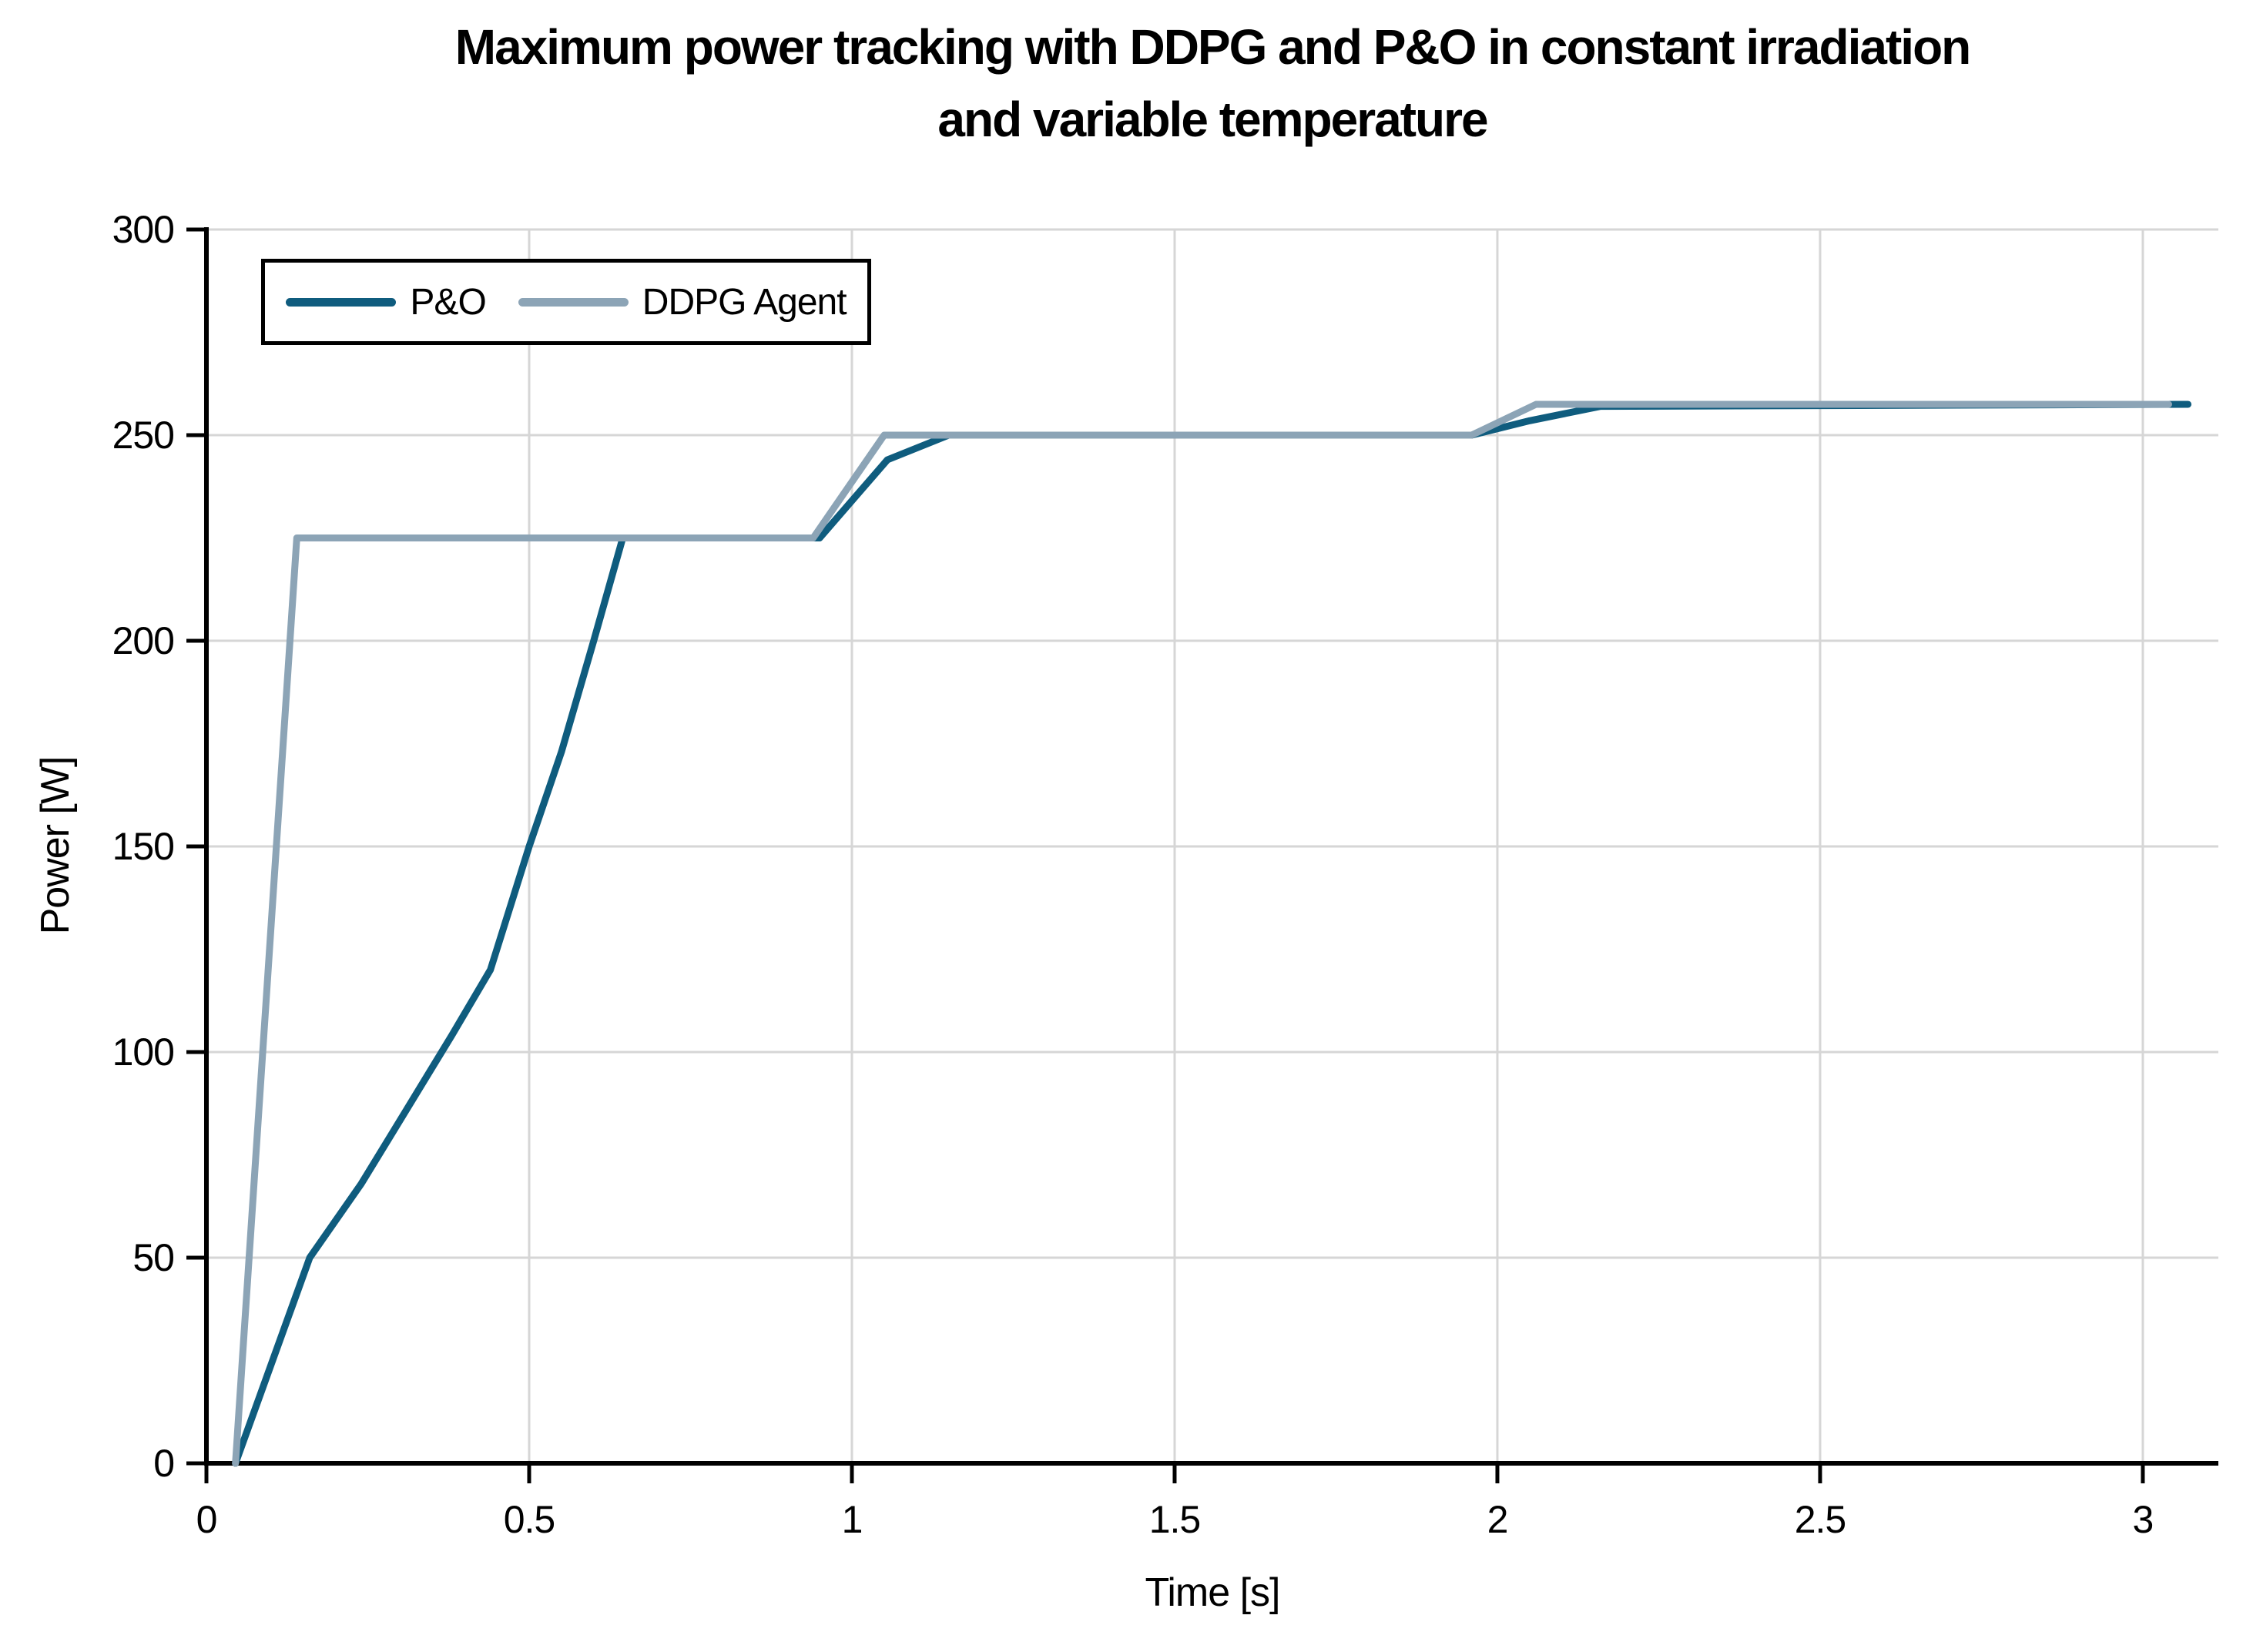 The width and height of the screenshot is (2243, 1652). What do you see at coordinates (1175, 1520) in the screenshot?
I see `x-tick-label: 1.5` at bounding box center [1175, 1520].